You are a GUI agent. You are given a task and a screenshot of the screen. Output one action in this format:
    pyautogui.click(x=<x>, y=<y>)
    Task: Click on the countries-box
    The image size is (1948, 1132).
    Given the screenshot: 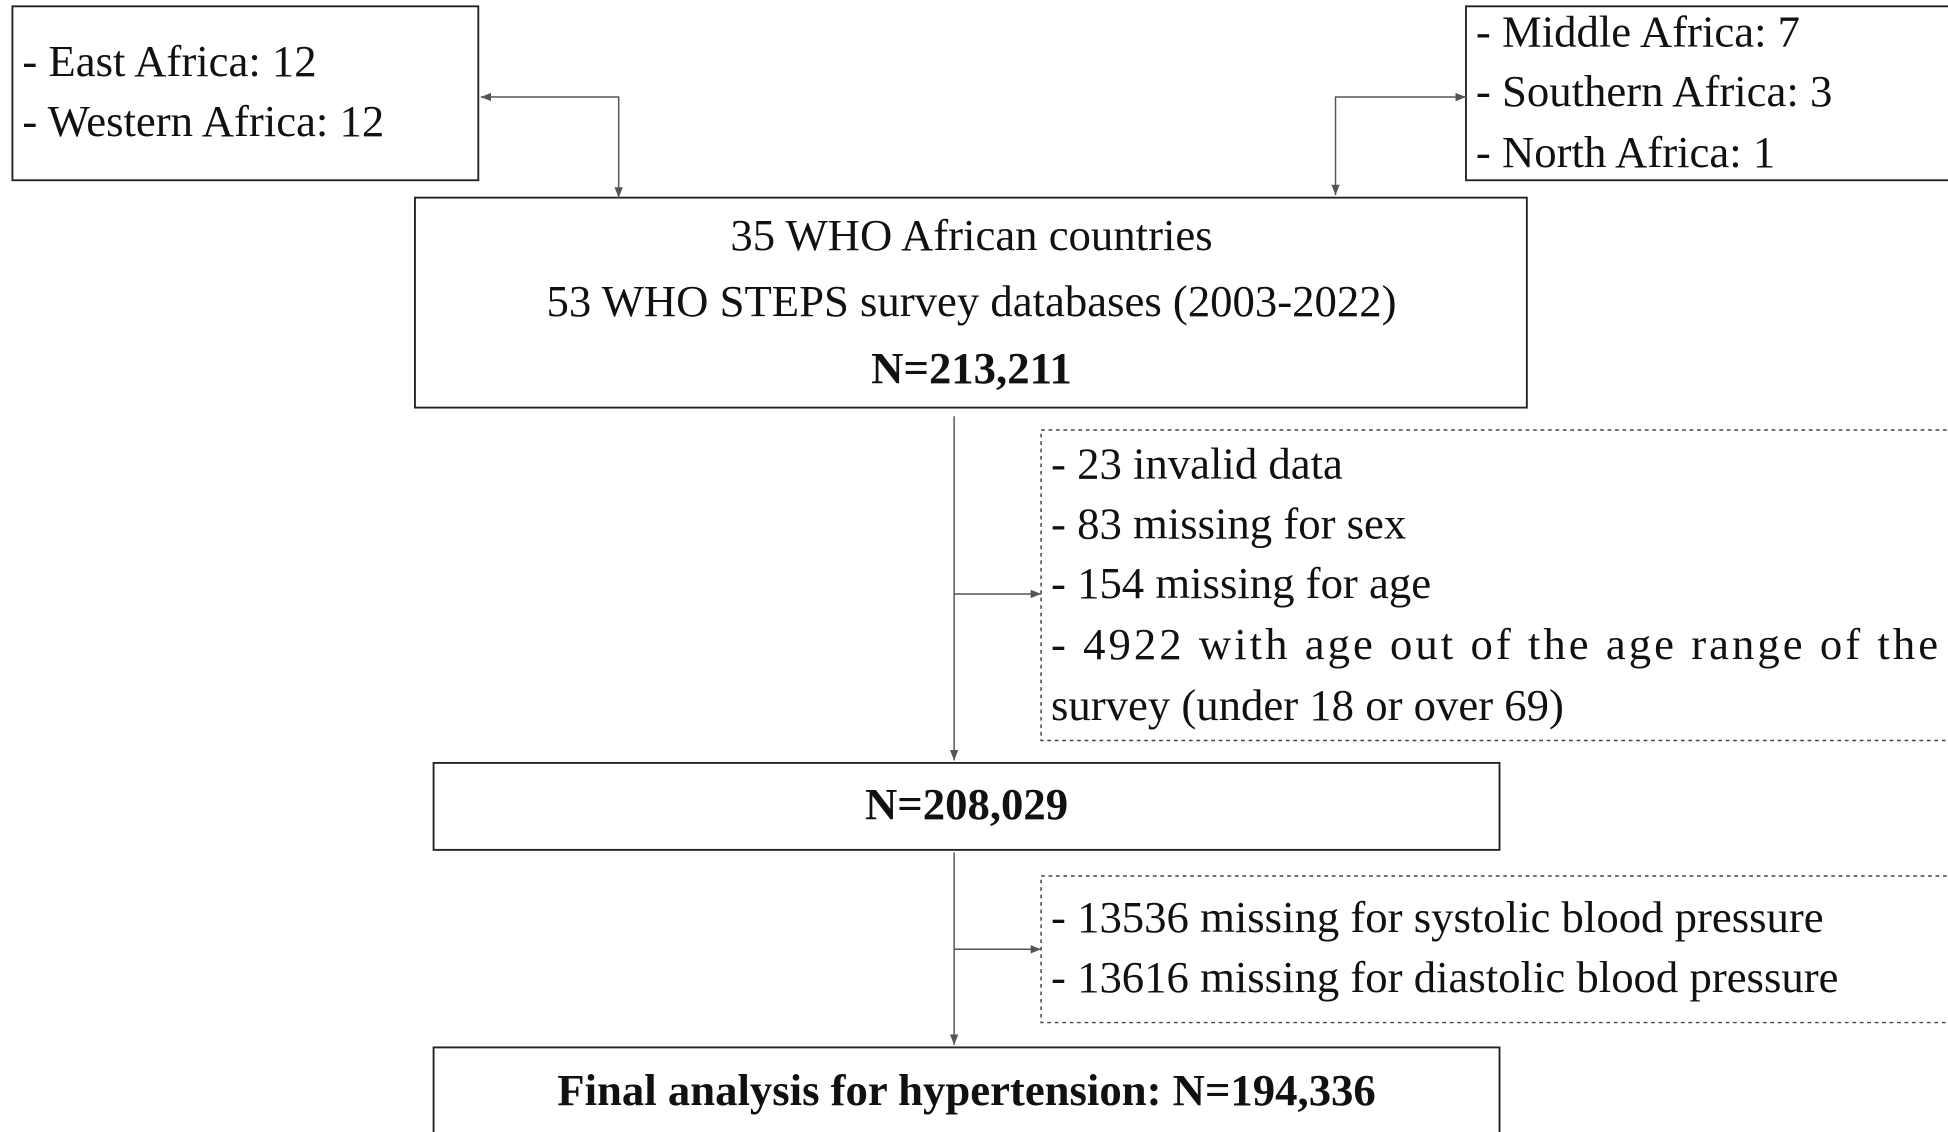 What is the action you would take?
    pyautogui.click(x=971, y=302)
    